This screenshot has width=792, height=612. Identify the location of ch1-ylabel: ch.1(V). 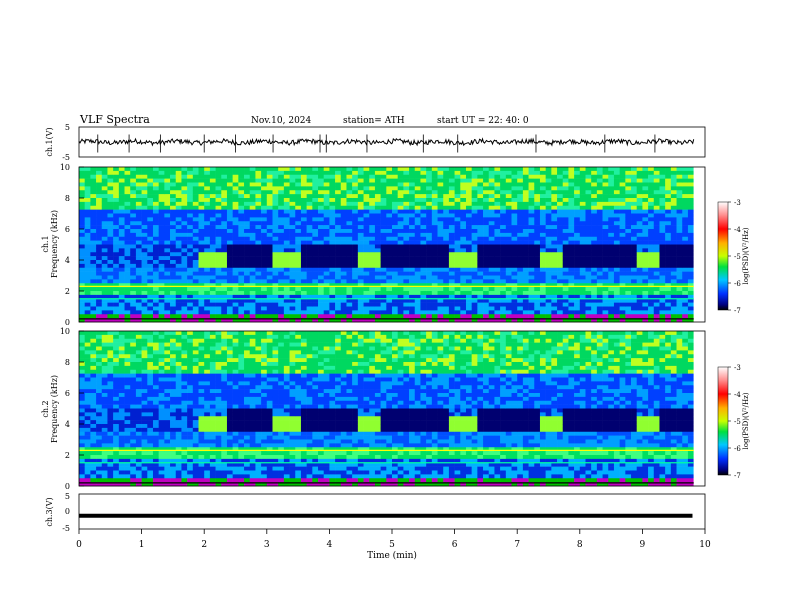
(49, 141).